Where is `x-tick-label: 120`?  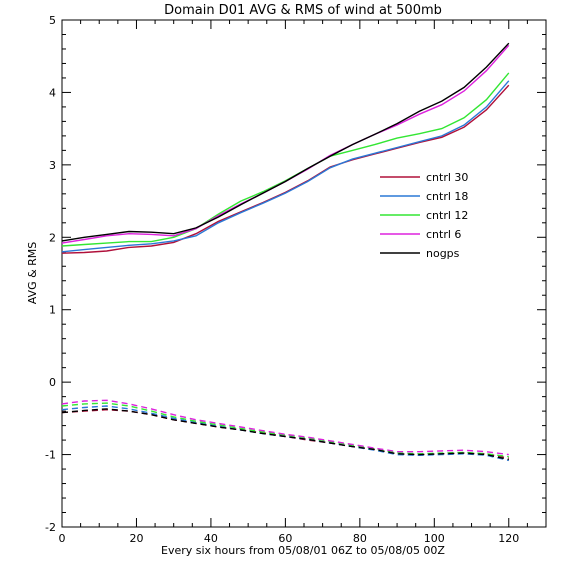 x-tick-label: 120 is located at coordinates (508, 538).